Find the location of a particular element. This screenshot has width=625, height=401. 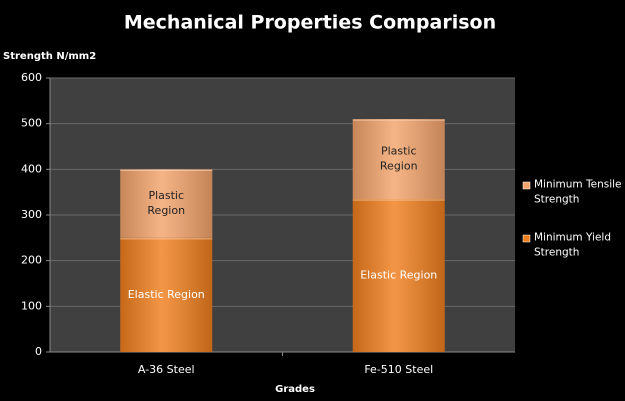

y-tick-label: 100 is located at coordinates (31, 305).